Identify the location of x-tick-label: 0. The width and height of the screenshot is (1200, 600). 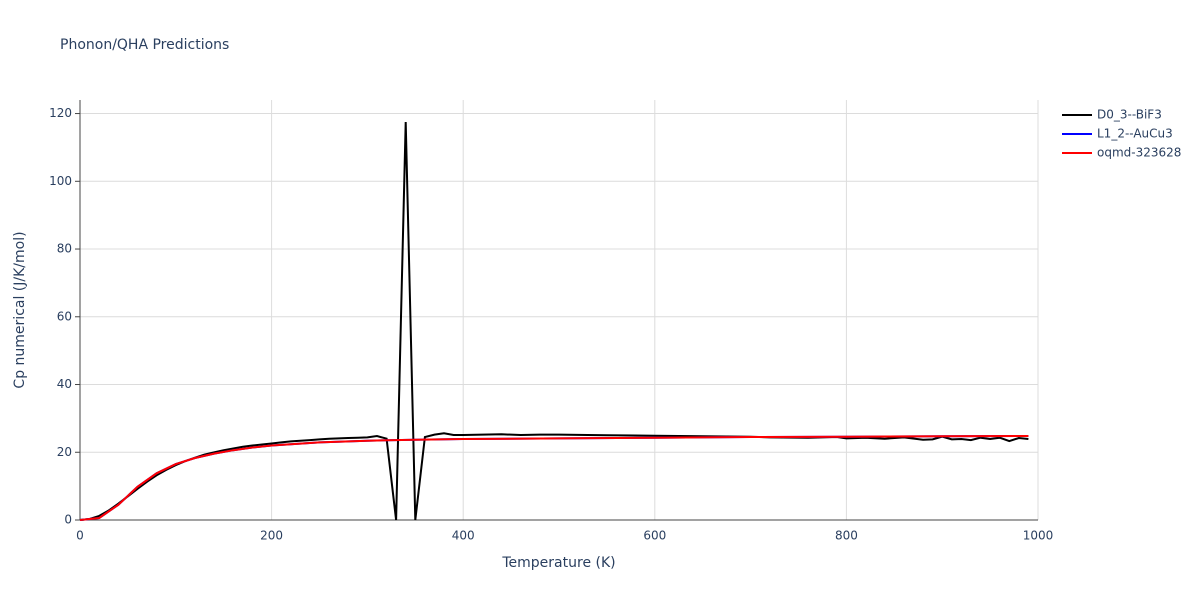
(80, 536).